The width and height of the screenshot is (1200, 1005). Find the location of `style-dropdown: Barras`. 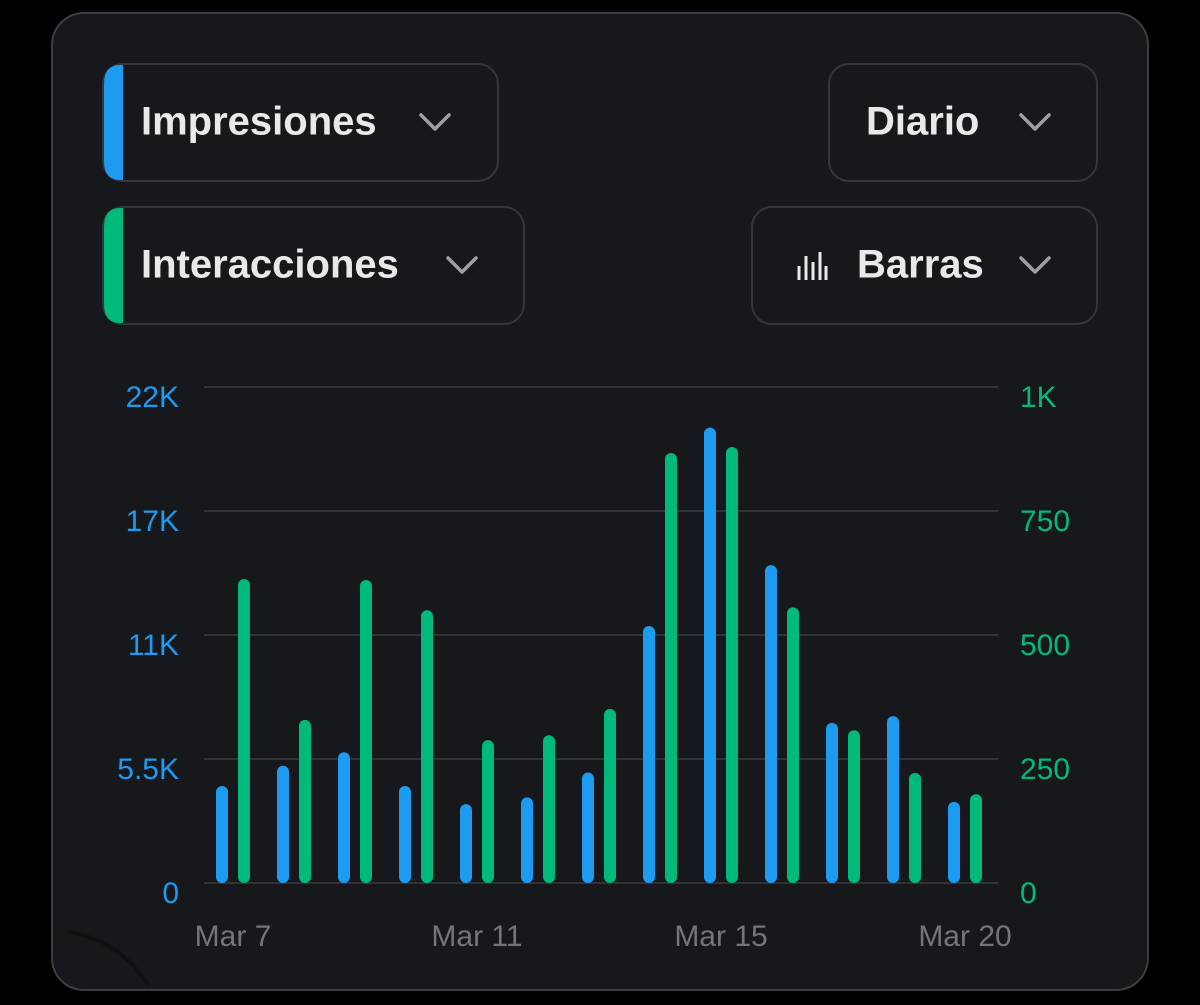

style-dropdown: Barras is located at coordinates (924, 265).